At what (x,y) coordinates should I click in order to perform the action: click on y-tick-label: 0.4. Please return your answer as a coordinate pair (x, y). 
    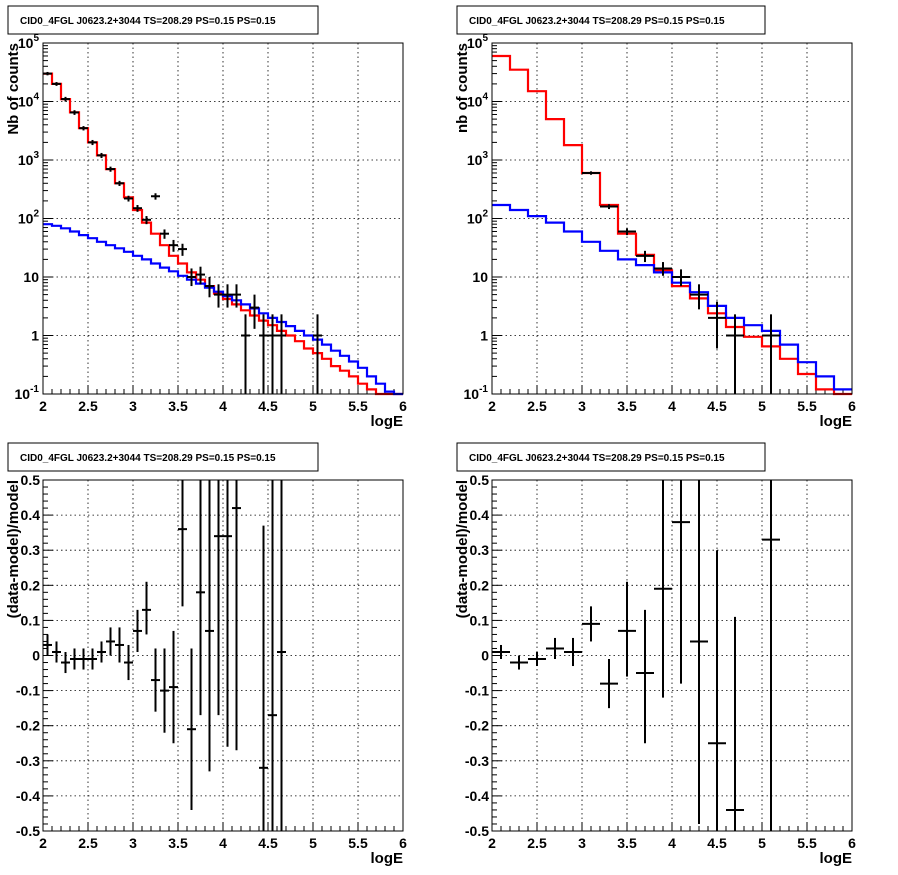
    Looking at the image, I should click on (480, 515).